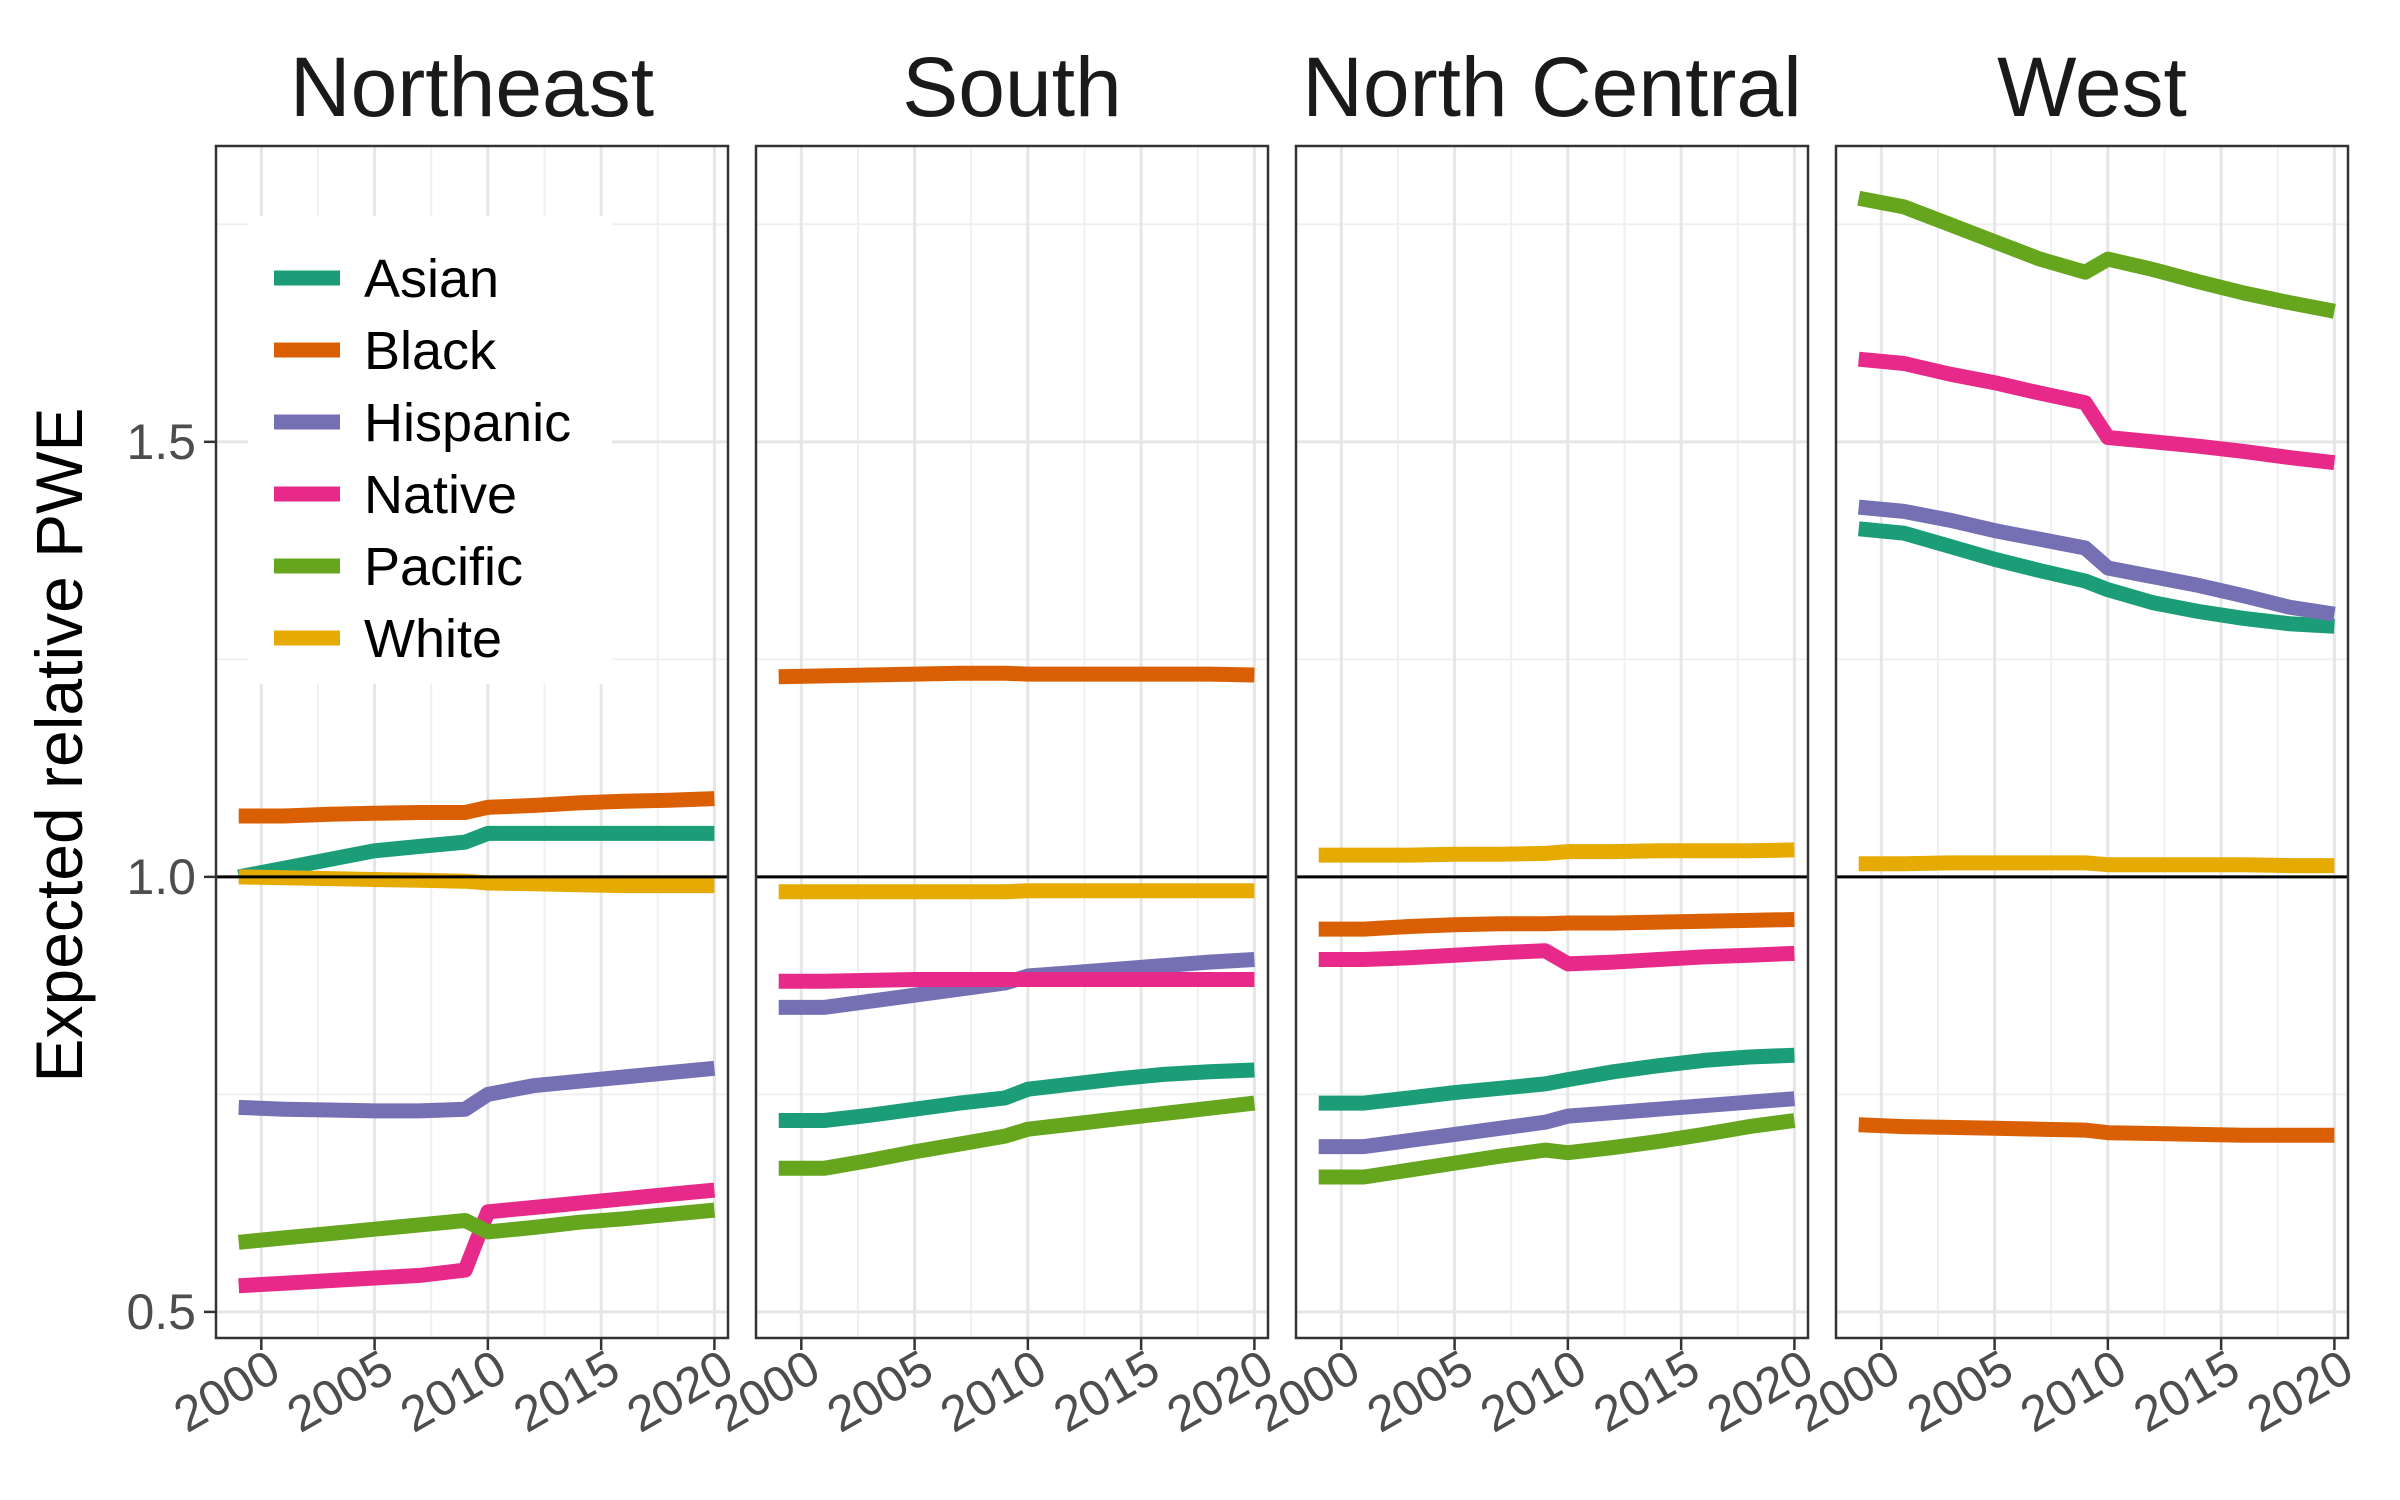 The width and height of the screenshot is (2400, 1500). What do you see at coordinates (2300, 1391) in the screenshot?
I see `x-tick-label: 2020` at bounding box center [2300, 1391].